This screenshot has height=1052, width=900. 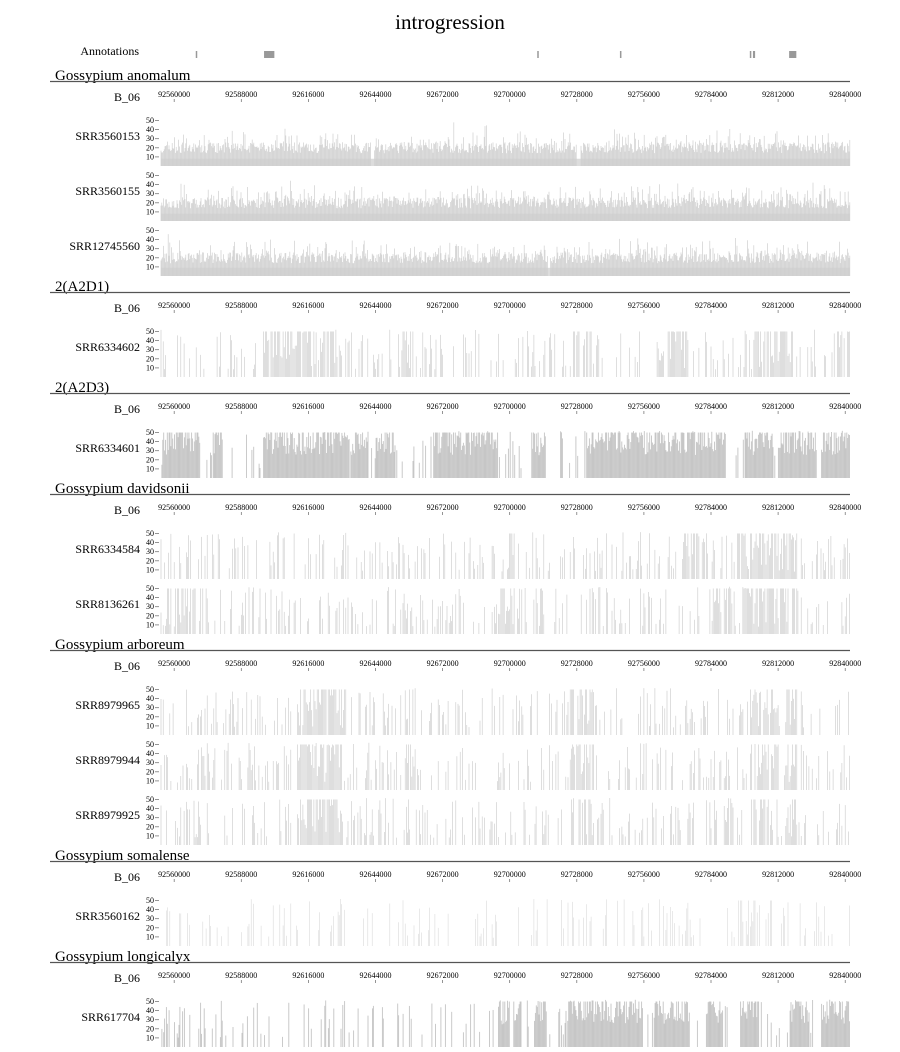 What do you see at coordinates (107, 347) in the screenshot?
I see `sample-label: SRR6334602` at bounding box center [107, 347].